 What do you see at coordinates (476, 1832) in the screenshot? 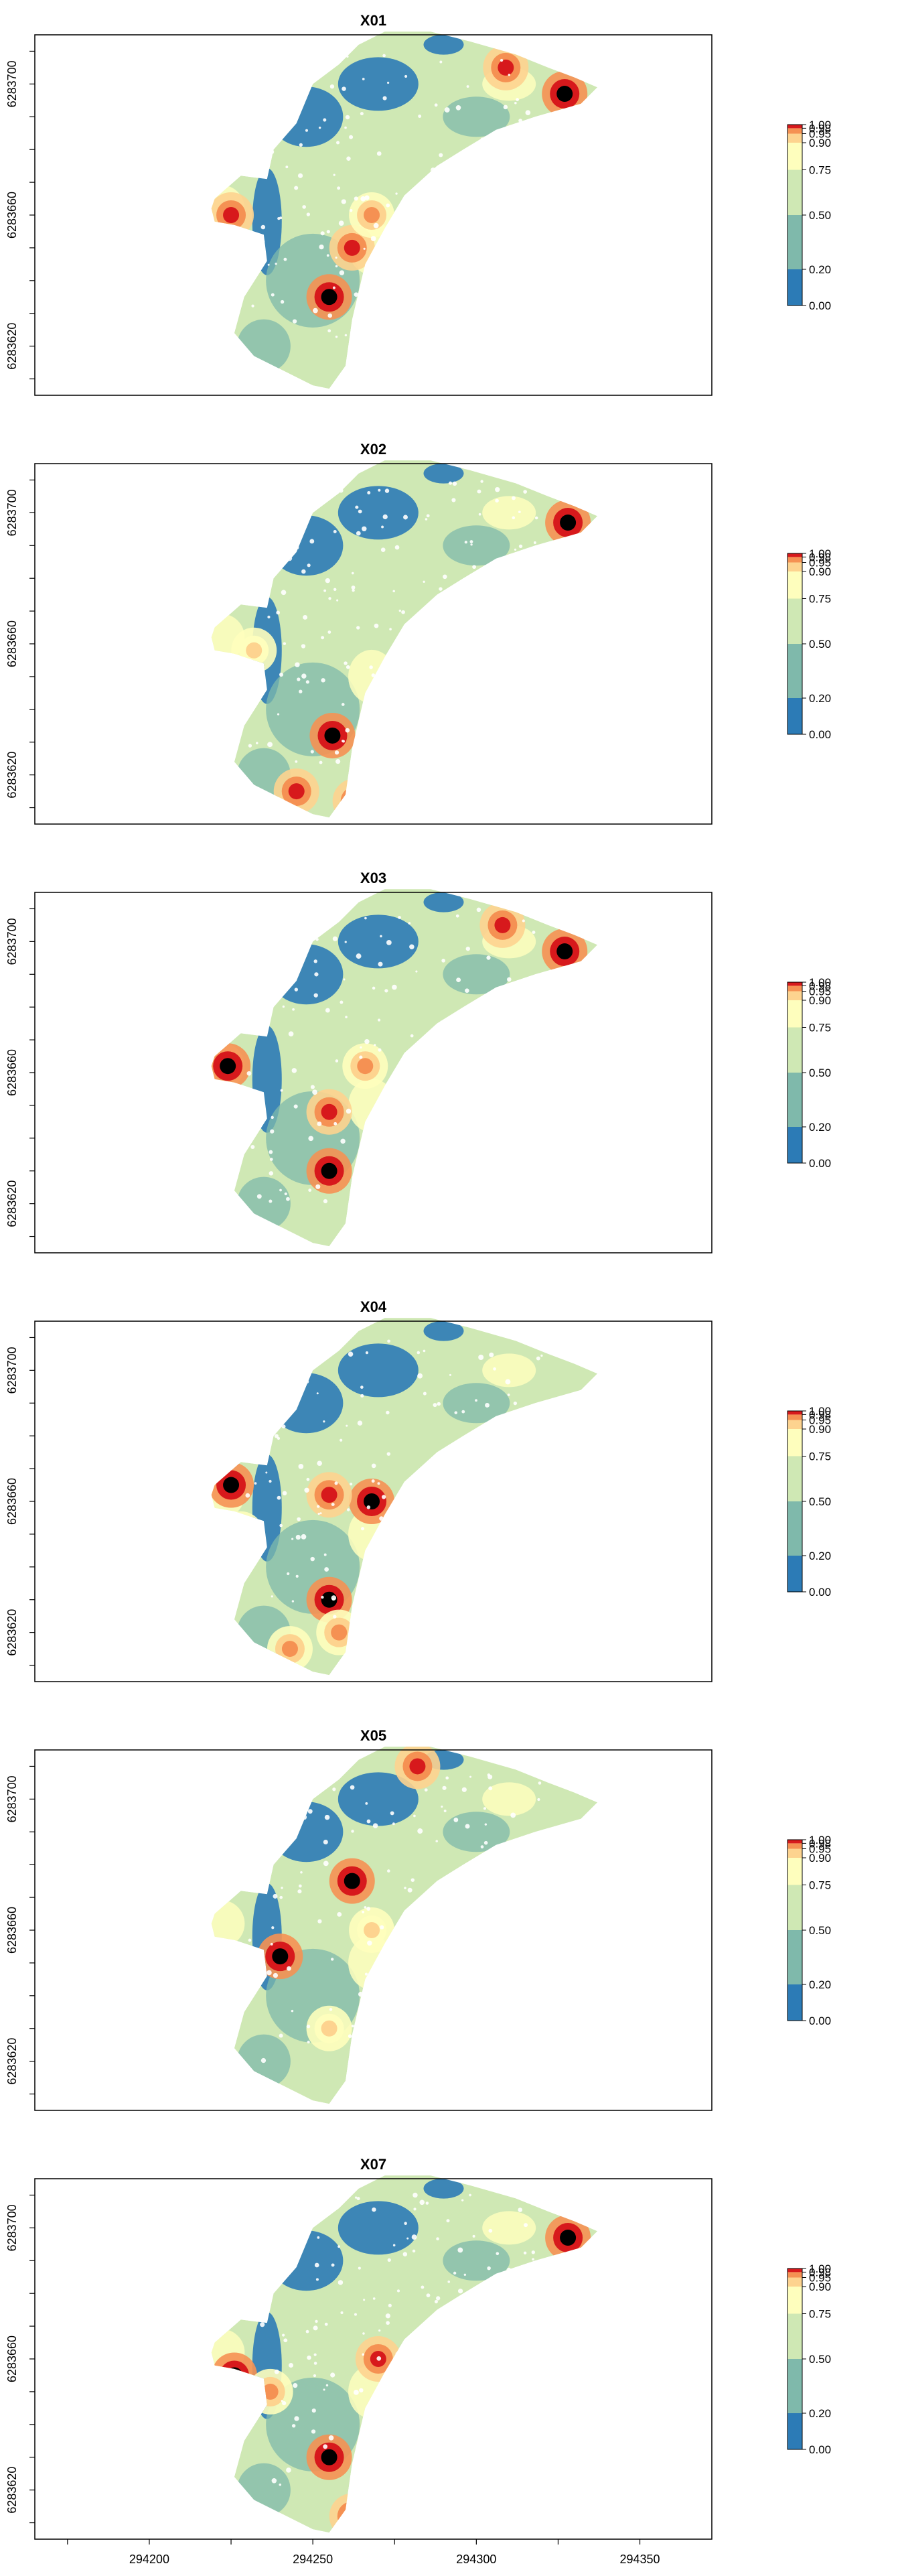
I see `mid-value-zone` at bounding box center [476, 1832].